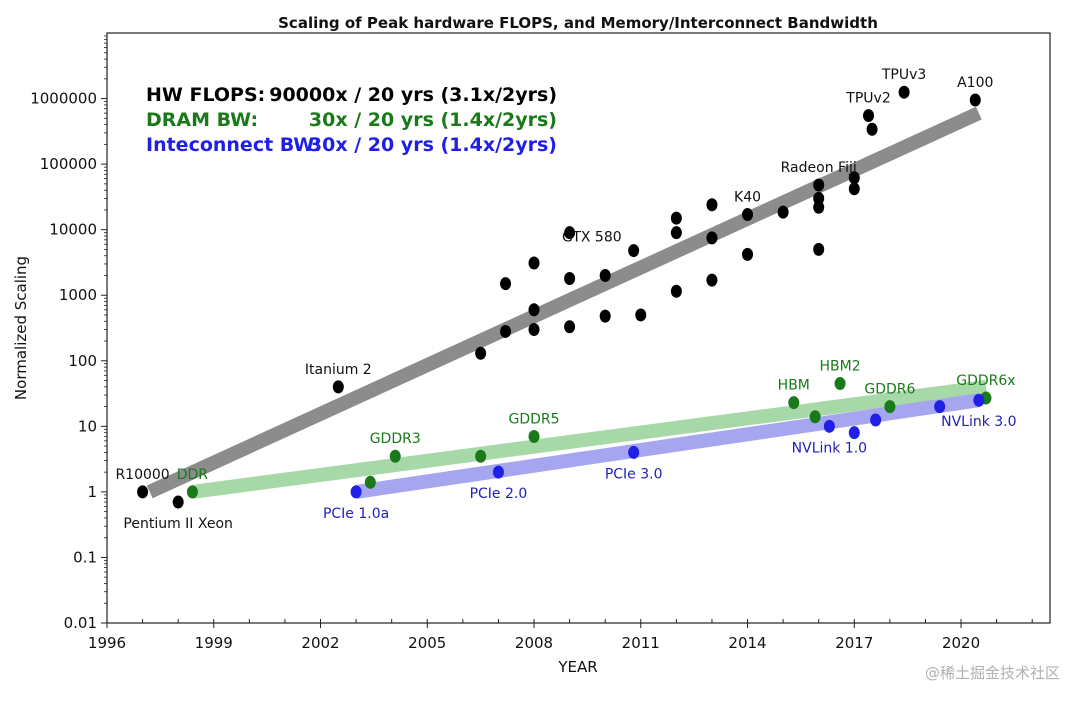 This screenshot has width=1080, height=702. What do you see at coordinates (142, 475) in the screenshot?
I see `data-label: R10000` at bounding box center [142, 475].